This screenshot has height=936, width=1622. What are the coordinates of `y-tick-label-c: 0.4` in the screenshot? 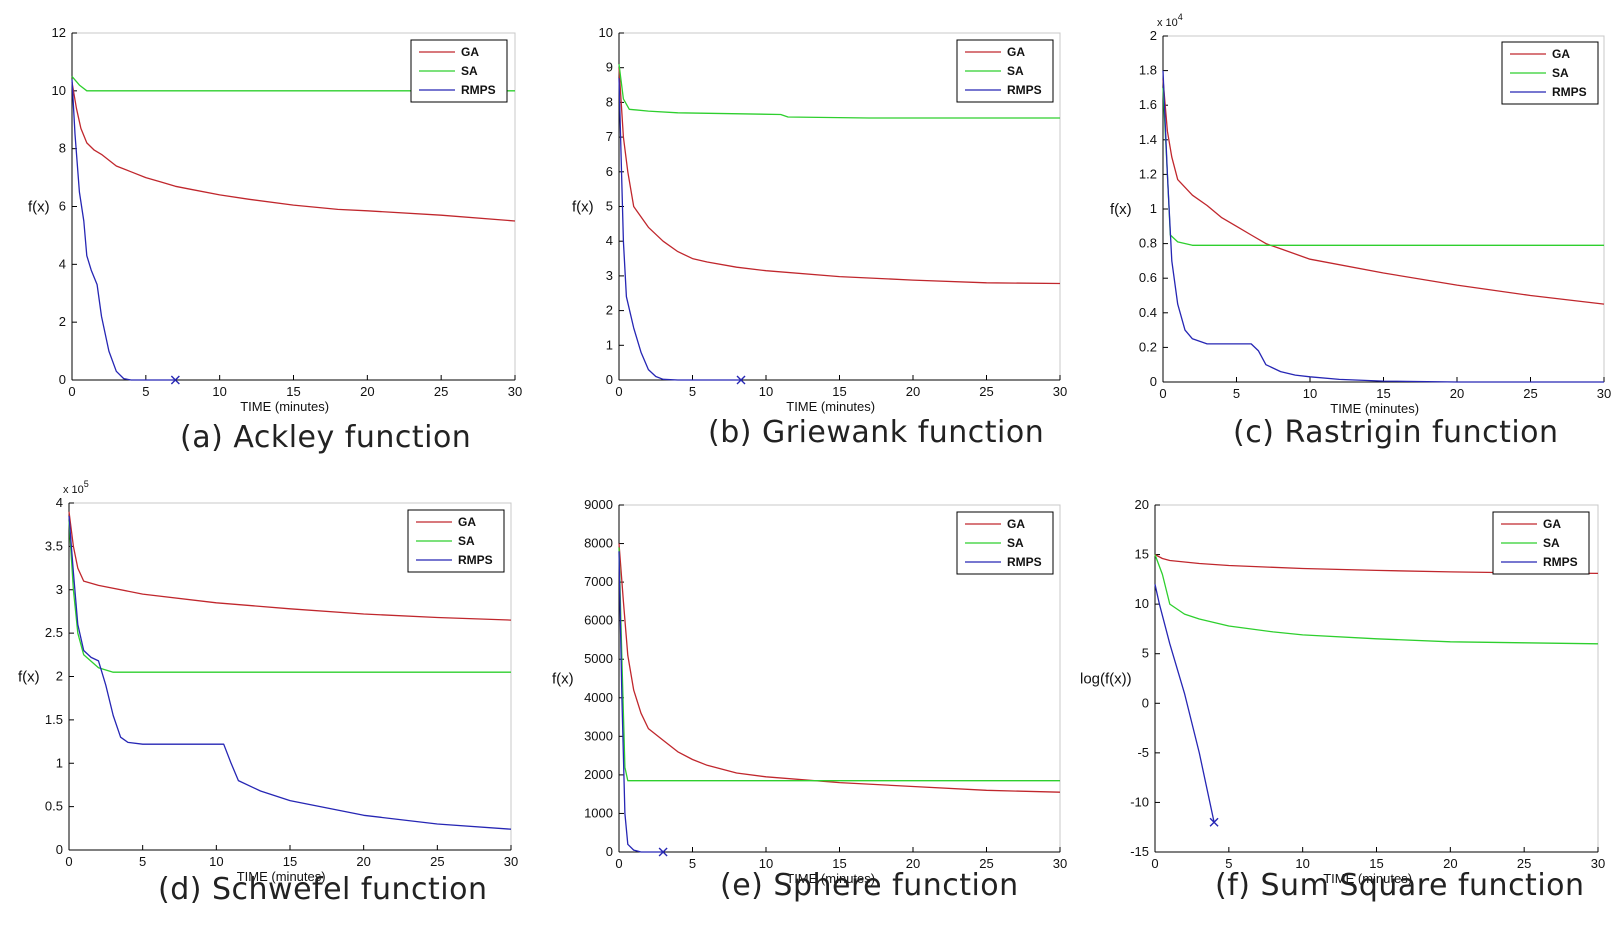 It's located at (1148, 312).